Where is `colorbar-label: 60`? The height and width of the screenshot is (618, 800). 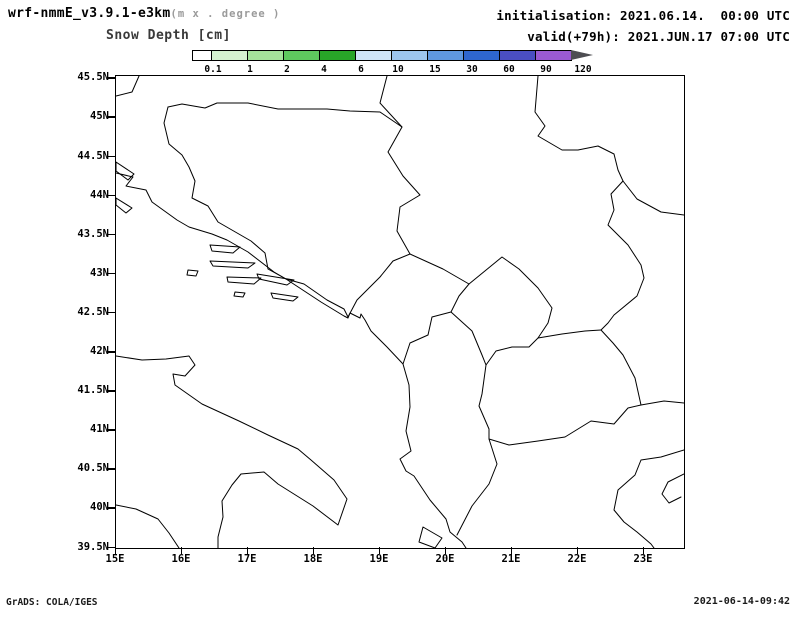 colorbar-label: 60 is located at coordinates (509, 69).